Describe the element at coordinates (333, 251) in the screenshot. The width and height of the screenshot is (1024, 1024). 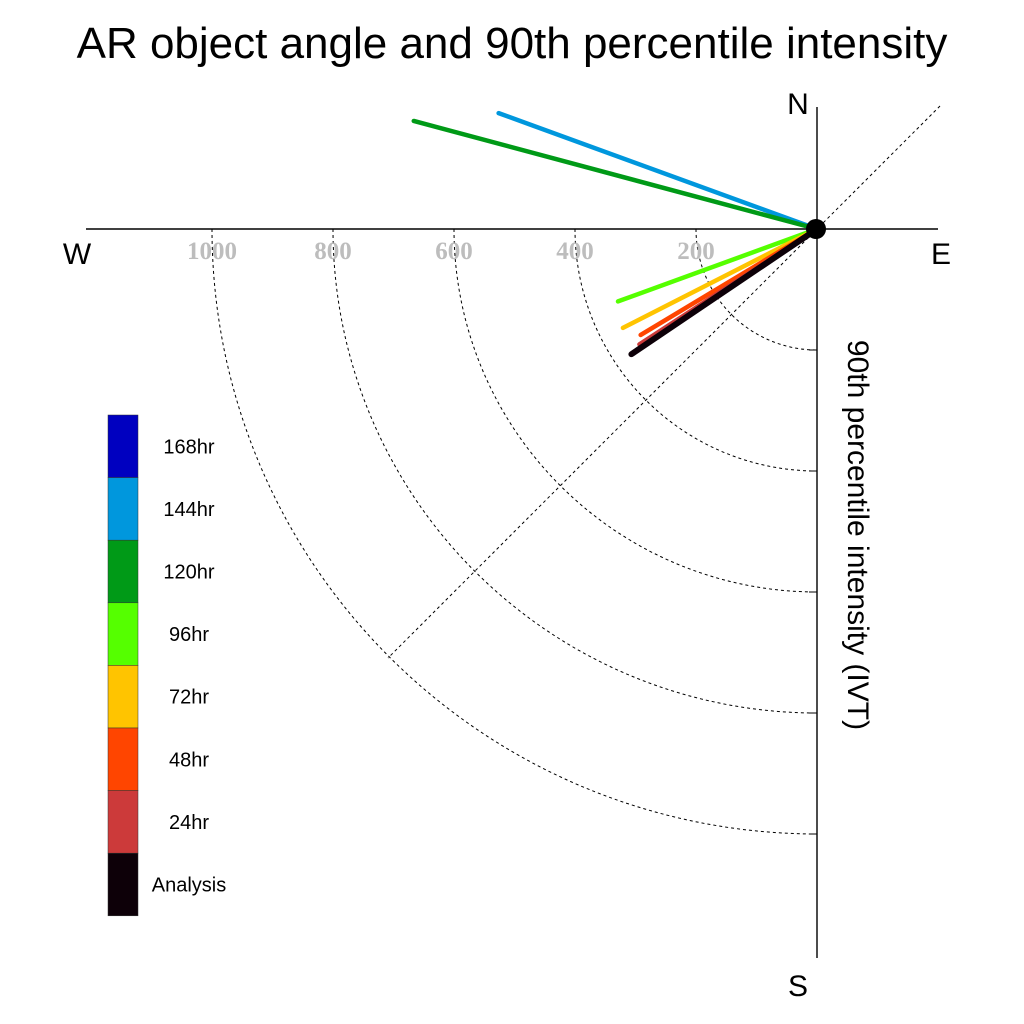
I see `tick-label-800: 800` at that location.